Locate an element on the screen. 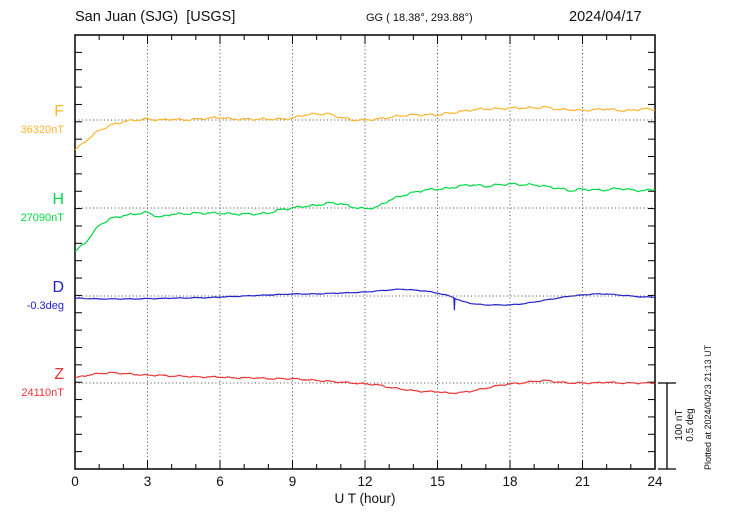 The image size is (730, 520). x-tick-15: 15 is located at coordinates (437, 481).